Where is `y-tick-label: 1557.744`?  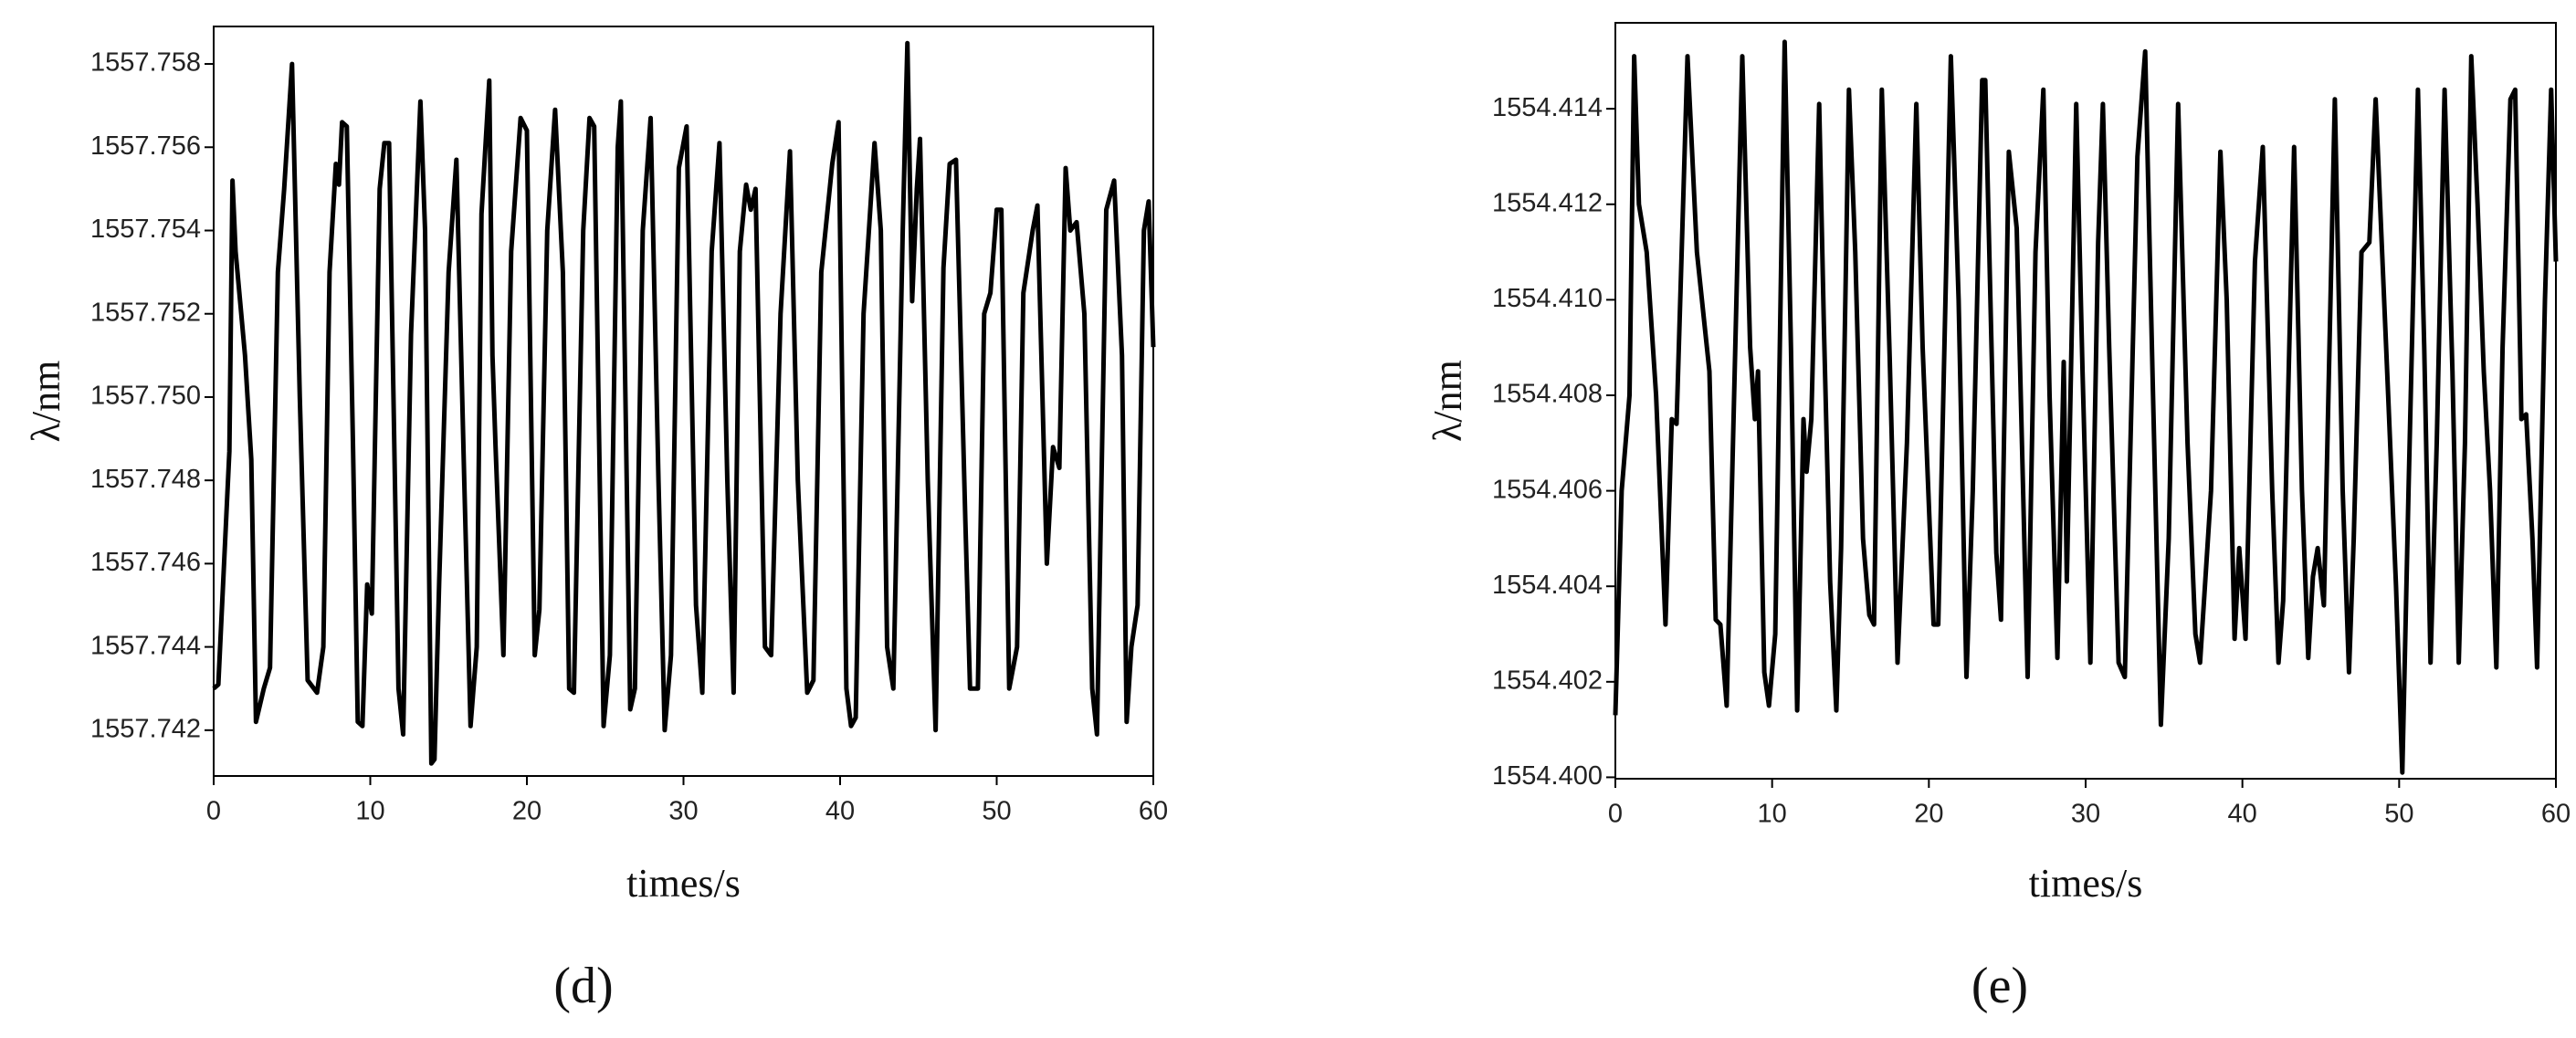 y-tick-label: 1557.744 is located at coordinates (145, 646).